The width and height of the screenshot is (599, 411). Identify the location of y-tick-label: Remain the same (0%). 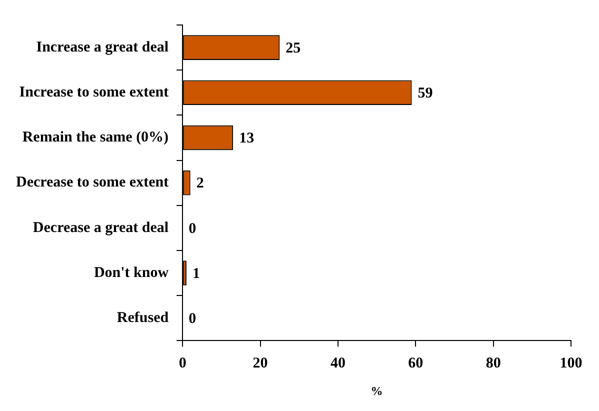
(95, 138).